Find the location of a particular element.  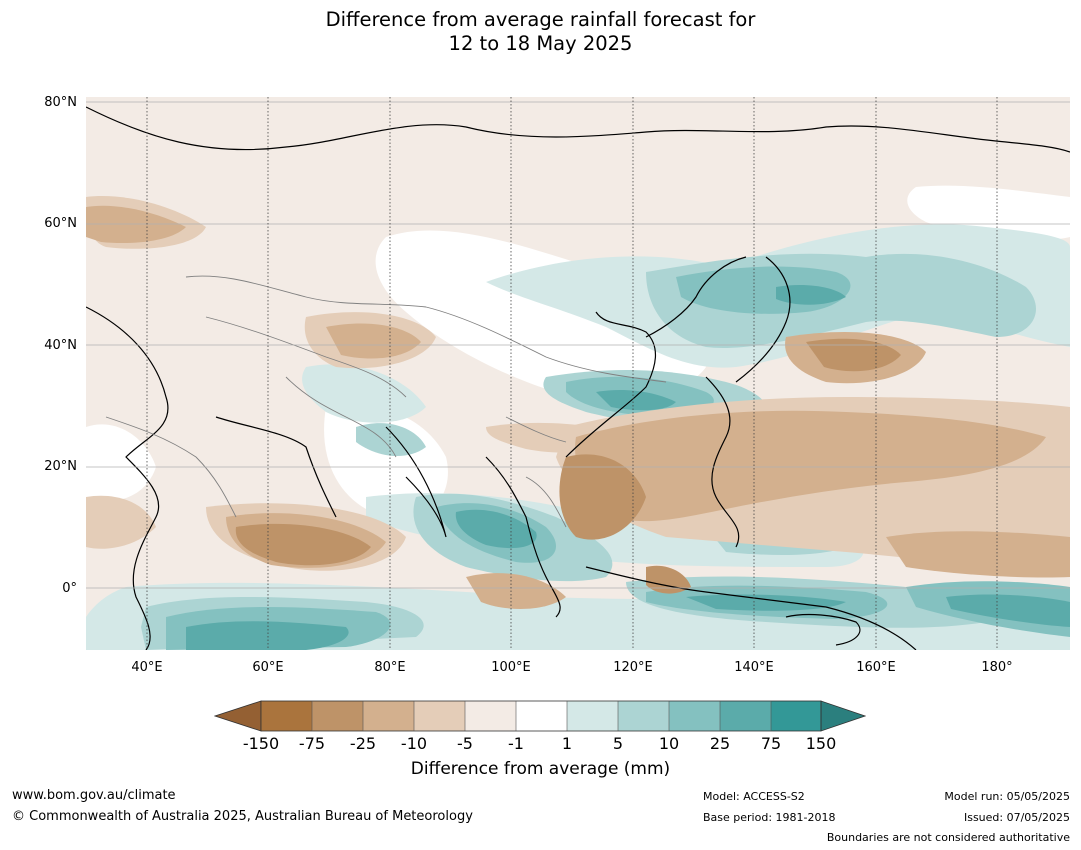

colorbar-dividers is located at coordinates (541, 716).